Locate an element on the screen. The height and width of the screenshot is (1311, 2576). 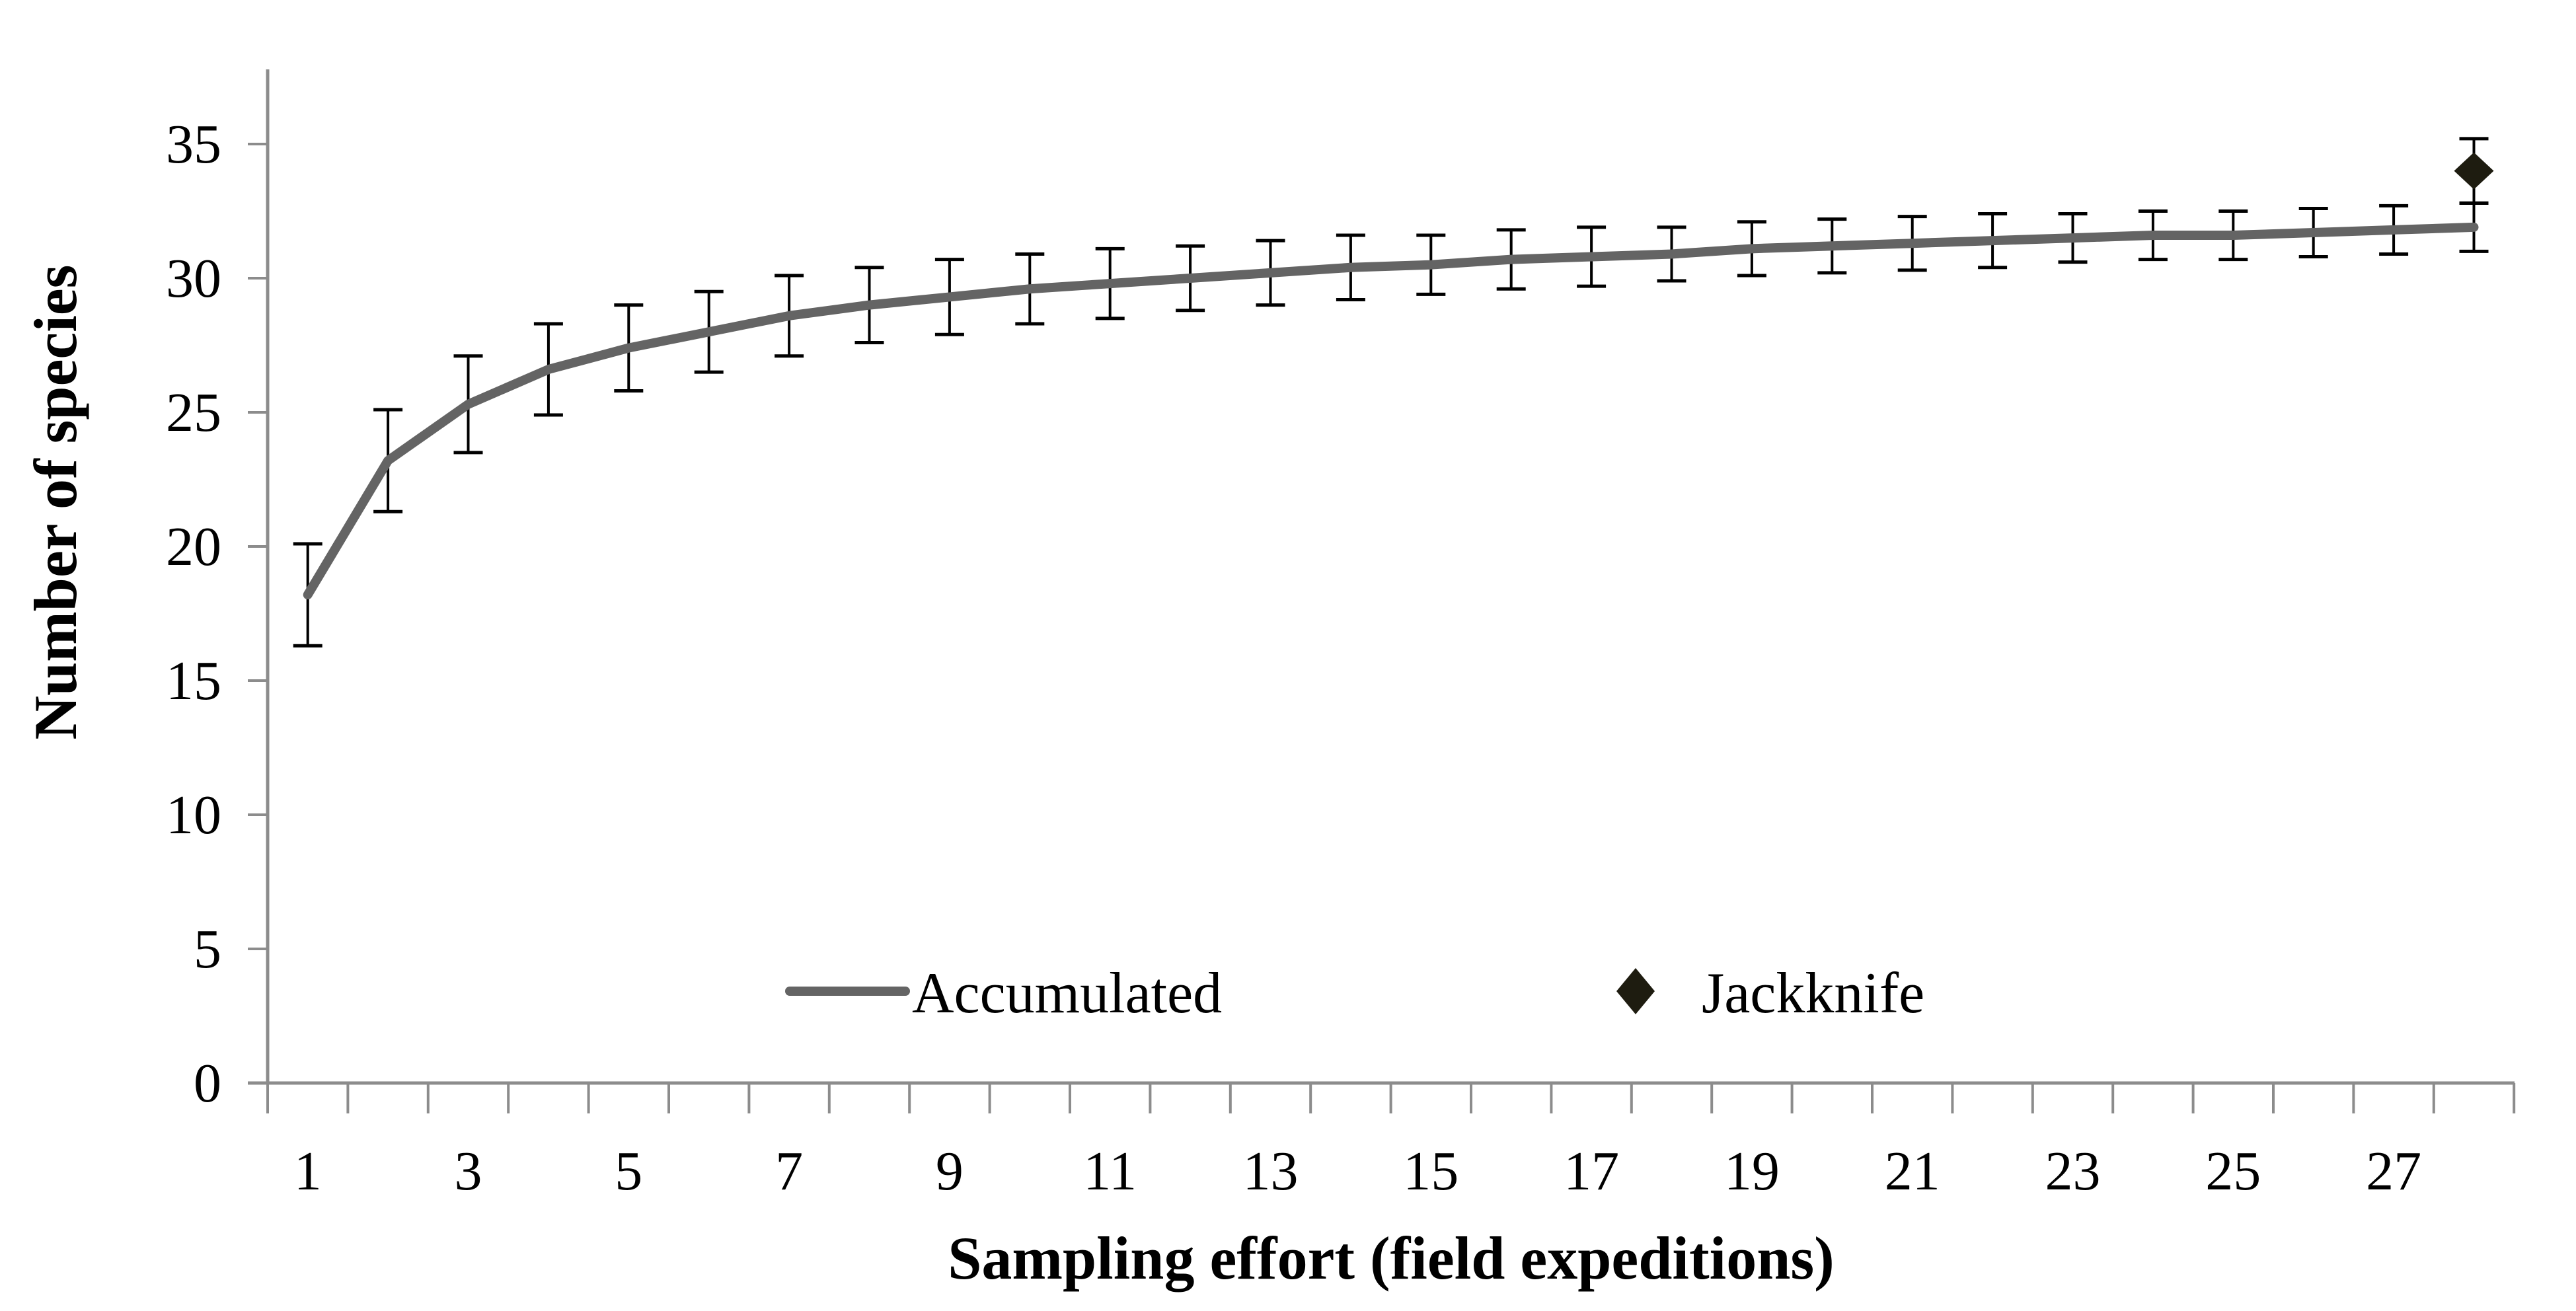
y-ticks: 0 5 10 15 20 25 30 35 is located at coordinates (217, 614).